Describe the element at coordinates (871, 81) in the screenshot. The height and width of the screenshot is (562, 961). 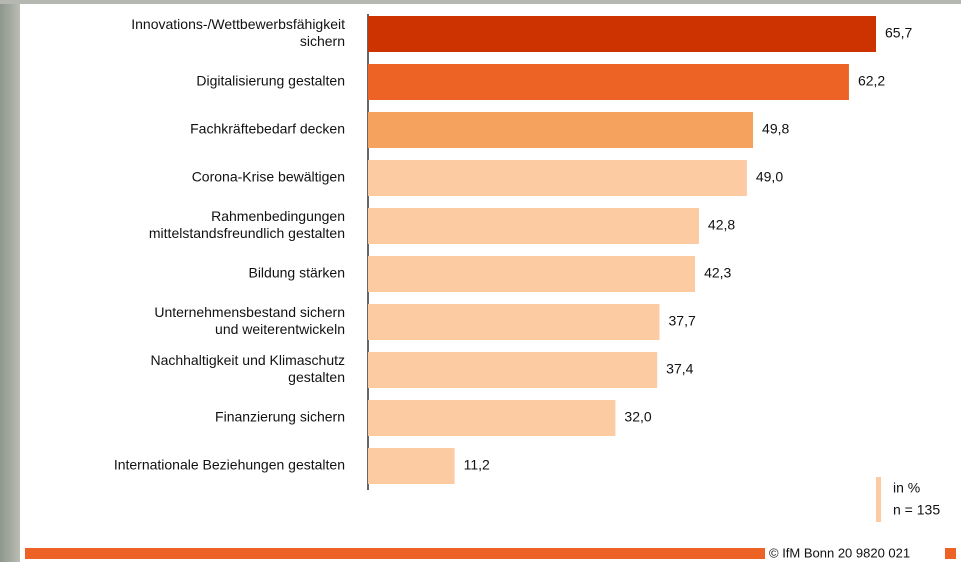
I see `value-label: 62,2` at that location.